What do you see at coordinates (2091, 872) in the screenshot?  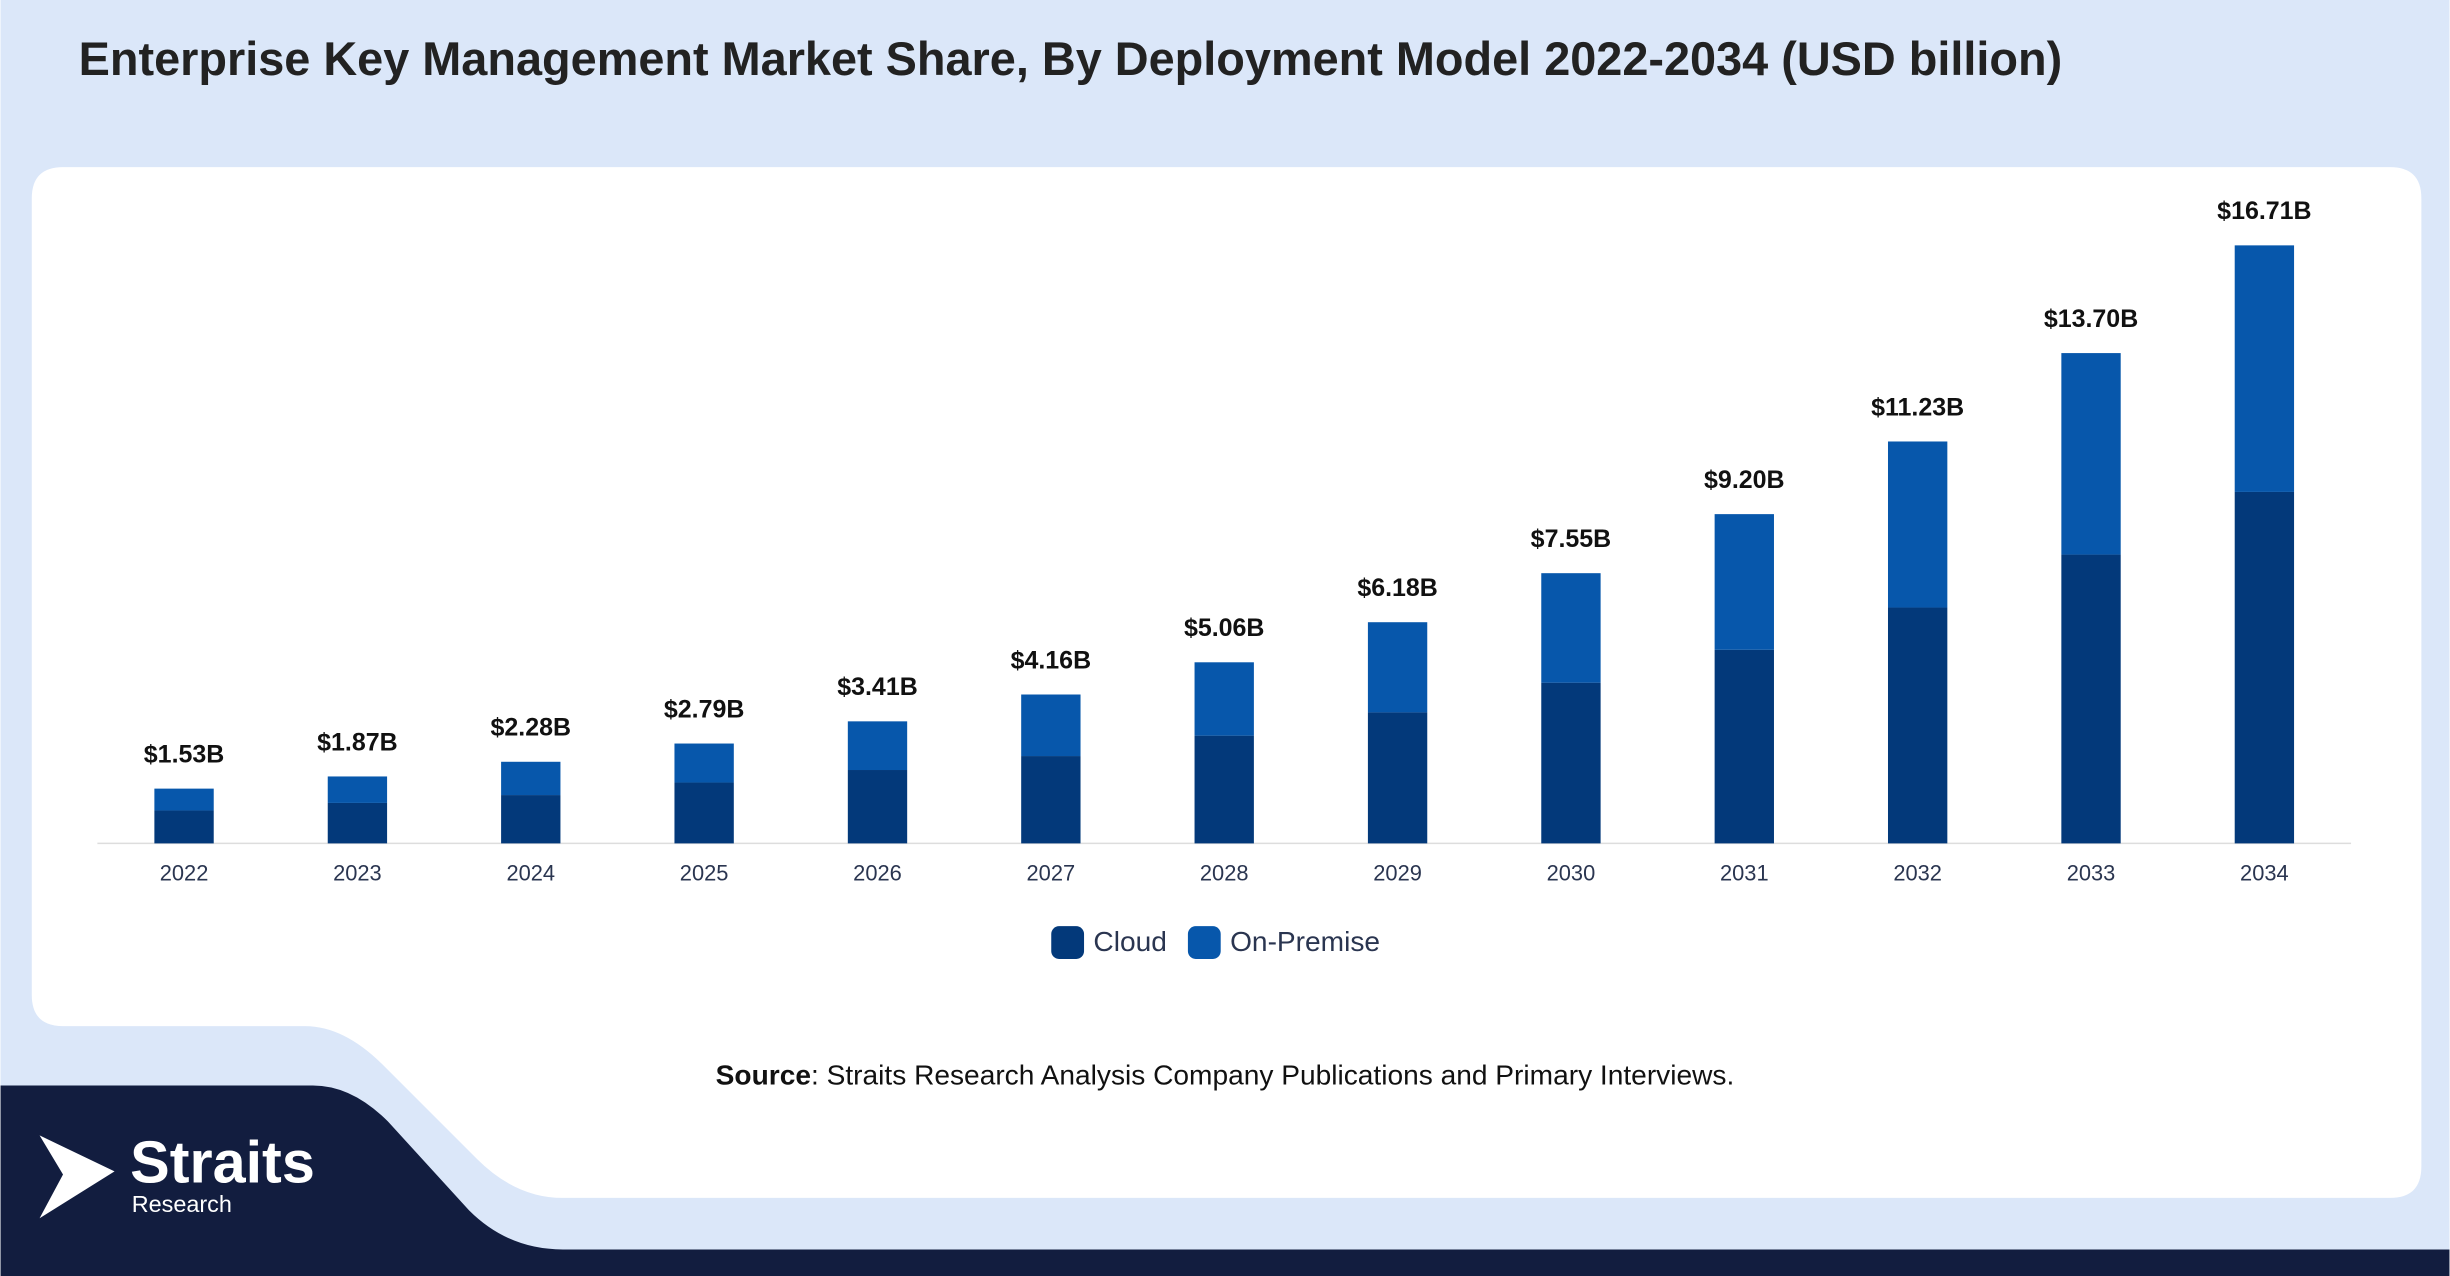 I see `x-tick-label: 2033` at bounding box center [2091, 872].